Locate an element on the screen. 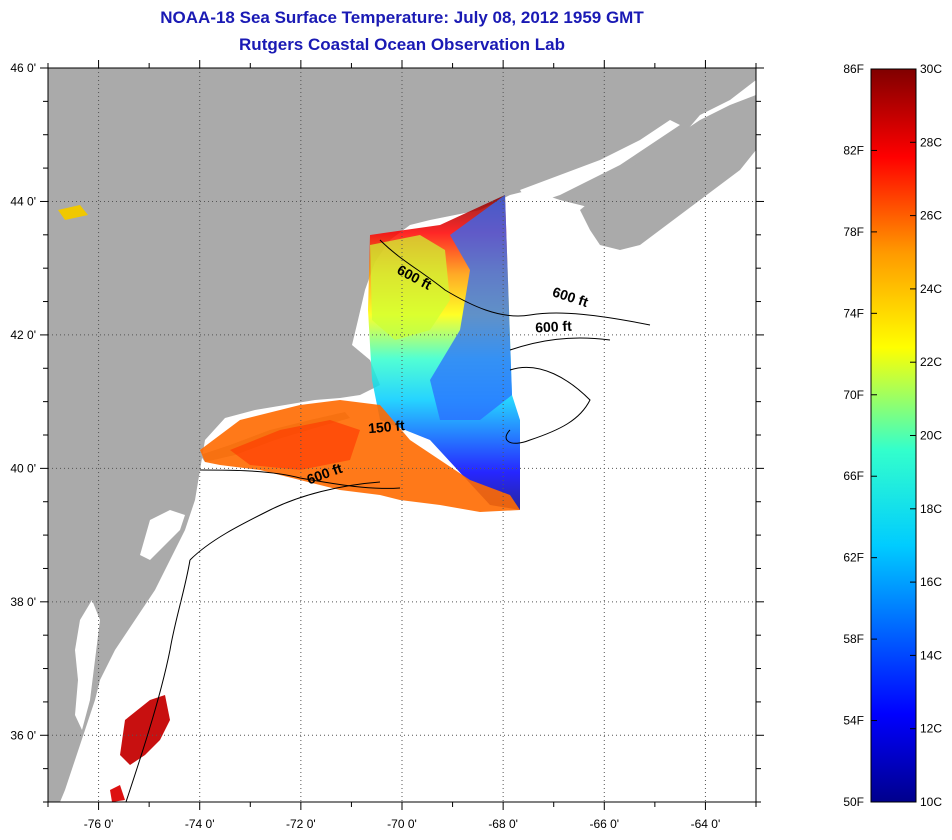 The width and height of the screenshot is (952, 840). sst-warm-core is located at coordinates (295, 445).